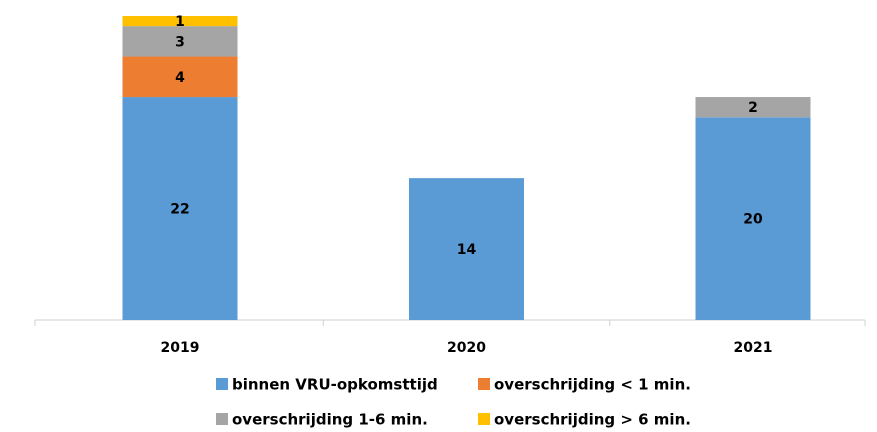 The image size is (877, 432). I want to click on data-label: 4, so click(180, 78).